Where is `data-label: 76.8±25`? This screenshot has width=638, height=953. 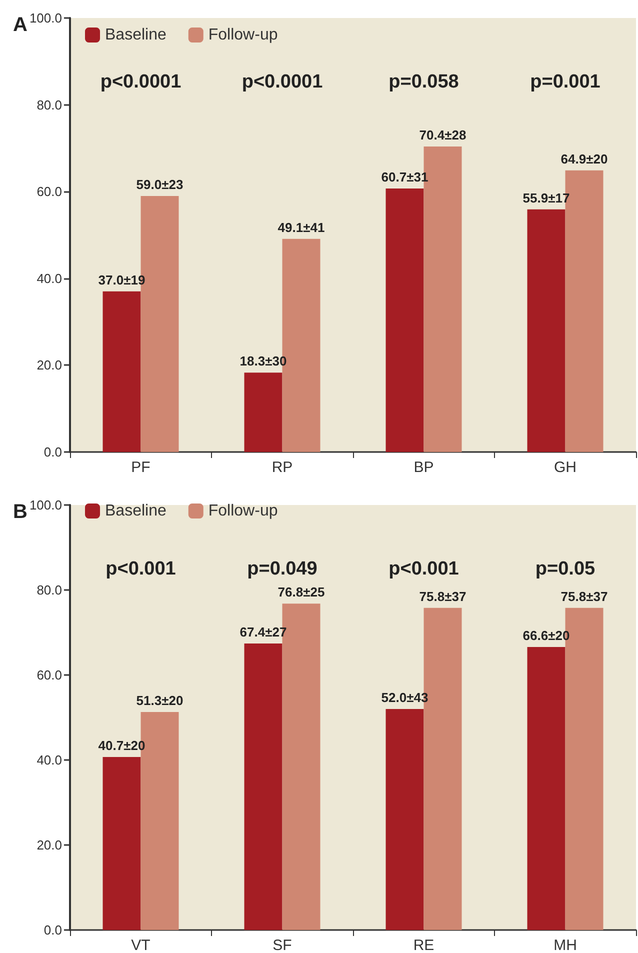
data-label: 76.8±25 is located at coordinates (301, 592).